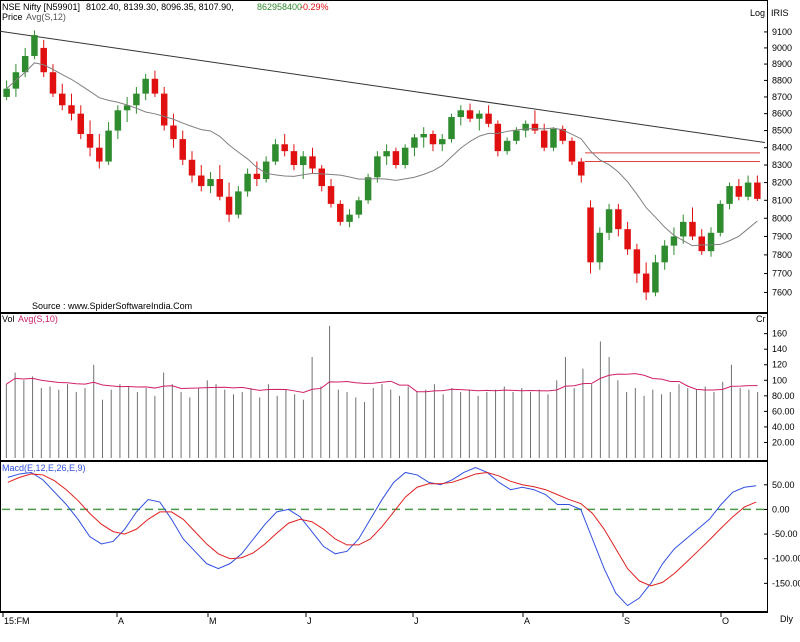 The width and height of the screenshot is (800, 642). Describe the element at coordinates (44, 468) in the screenshot. I see `legend-macd: Macd(E,12,E,26,E,9)` at that location.